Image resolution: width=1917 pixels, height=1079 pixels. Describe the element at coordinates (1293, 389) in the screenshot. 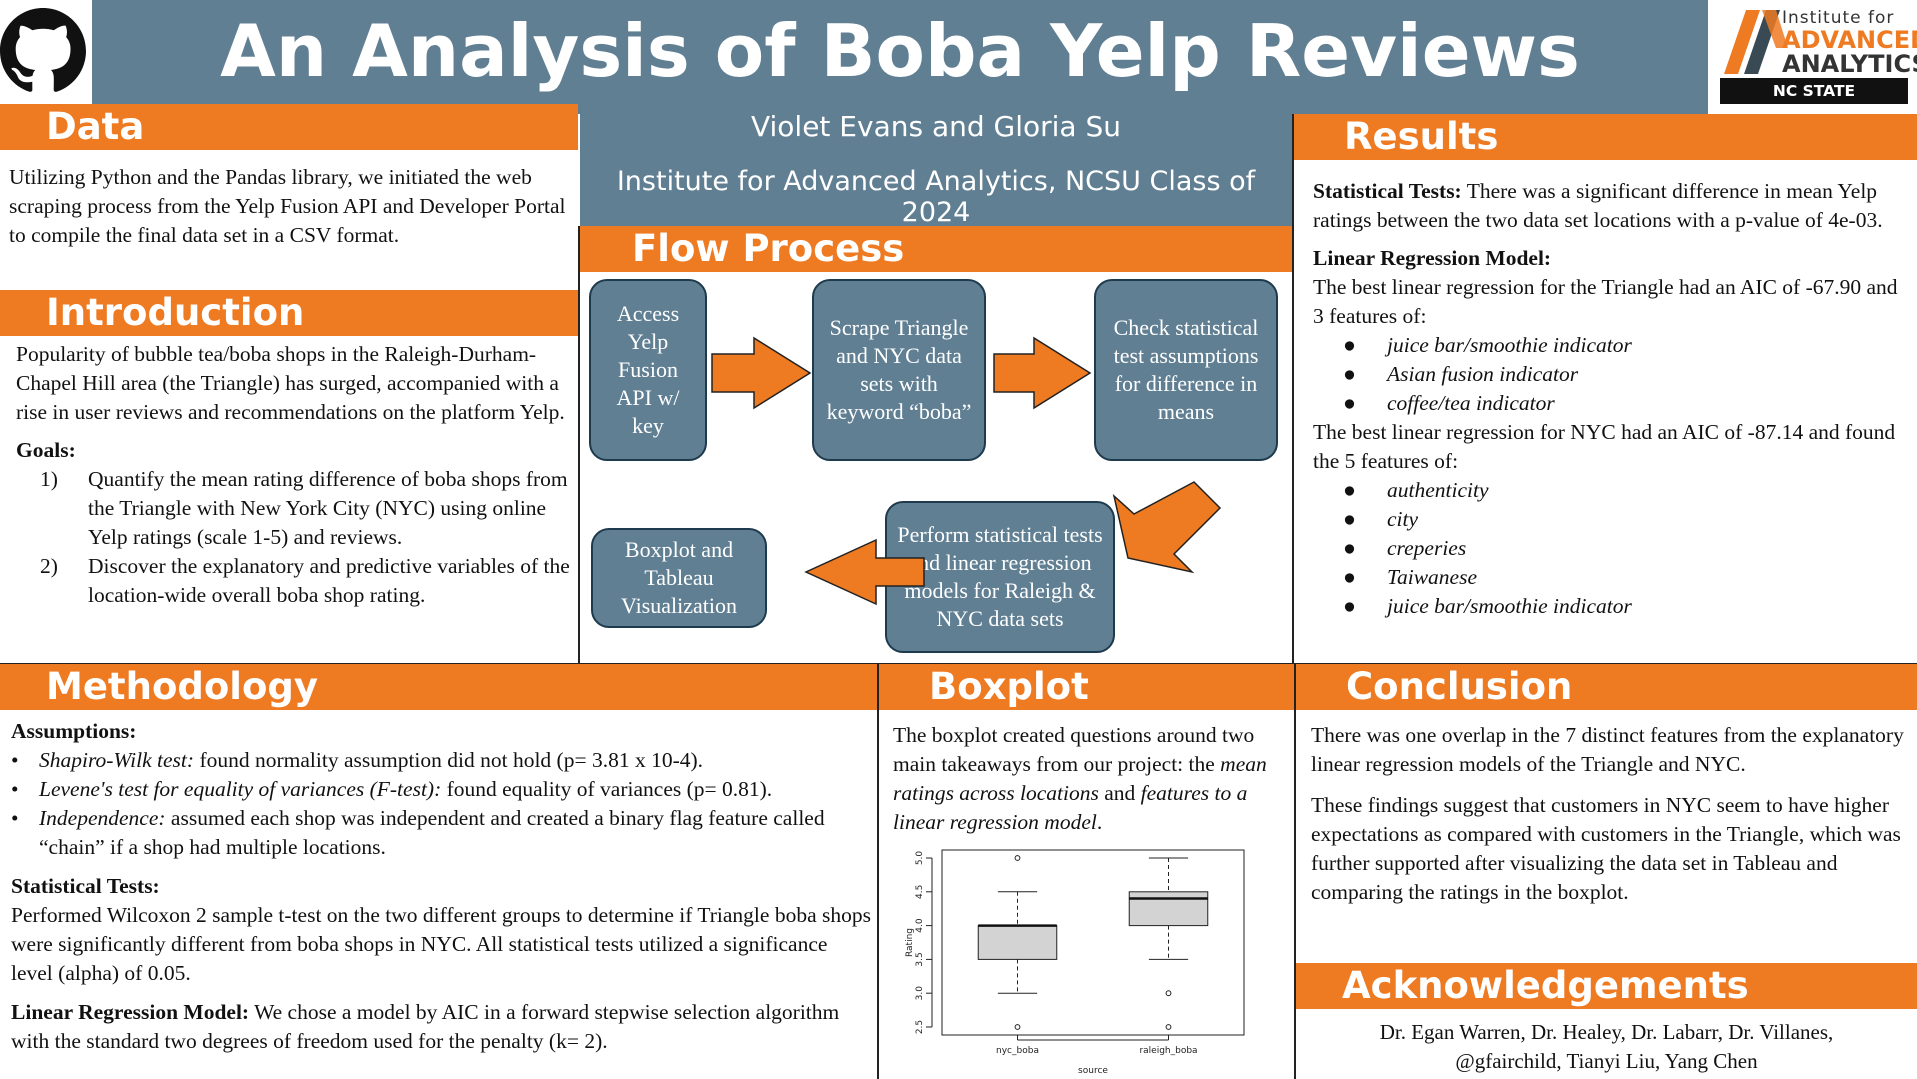

I see `divider-right` at that location.